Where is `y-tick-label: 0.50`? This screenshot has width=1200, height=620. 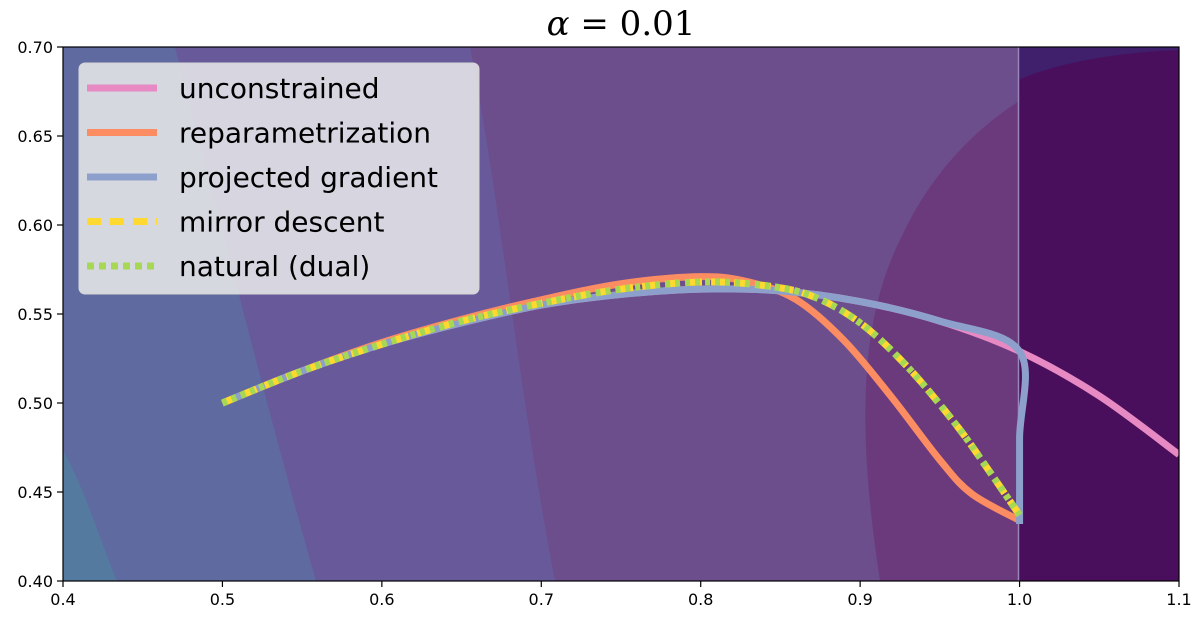
y-tick-label: 0.50 is located at coordinates (35, 403).